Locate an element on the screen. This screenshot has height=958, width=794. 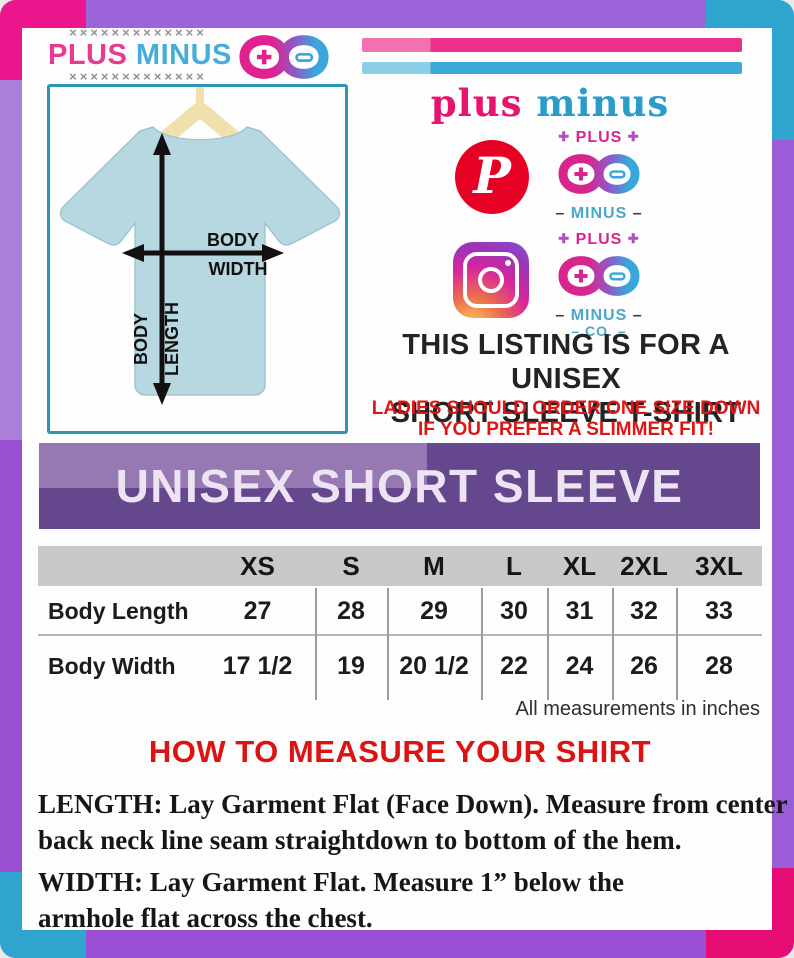
instagram-lens is located at coordinates (491, 280).